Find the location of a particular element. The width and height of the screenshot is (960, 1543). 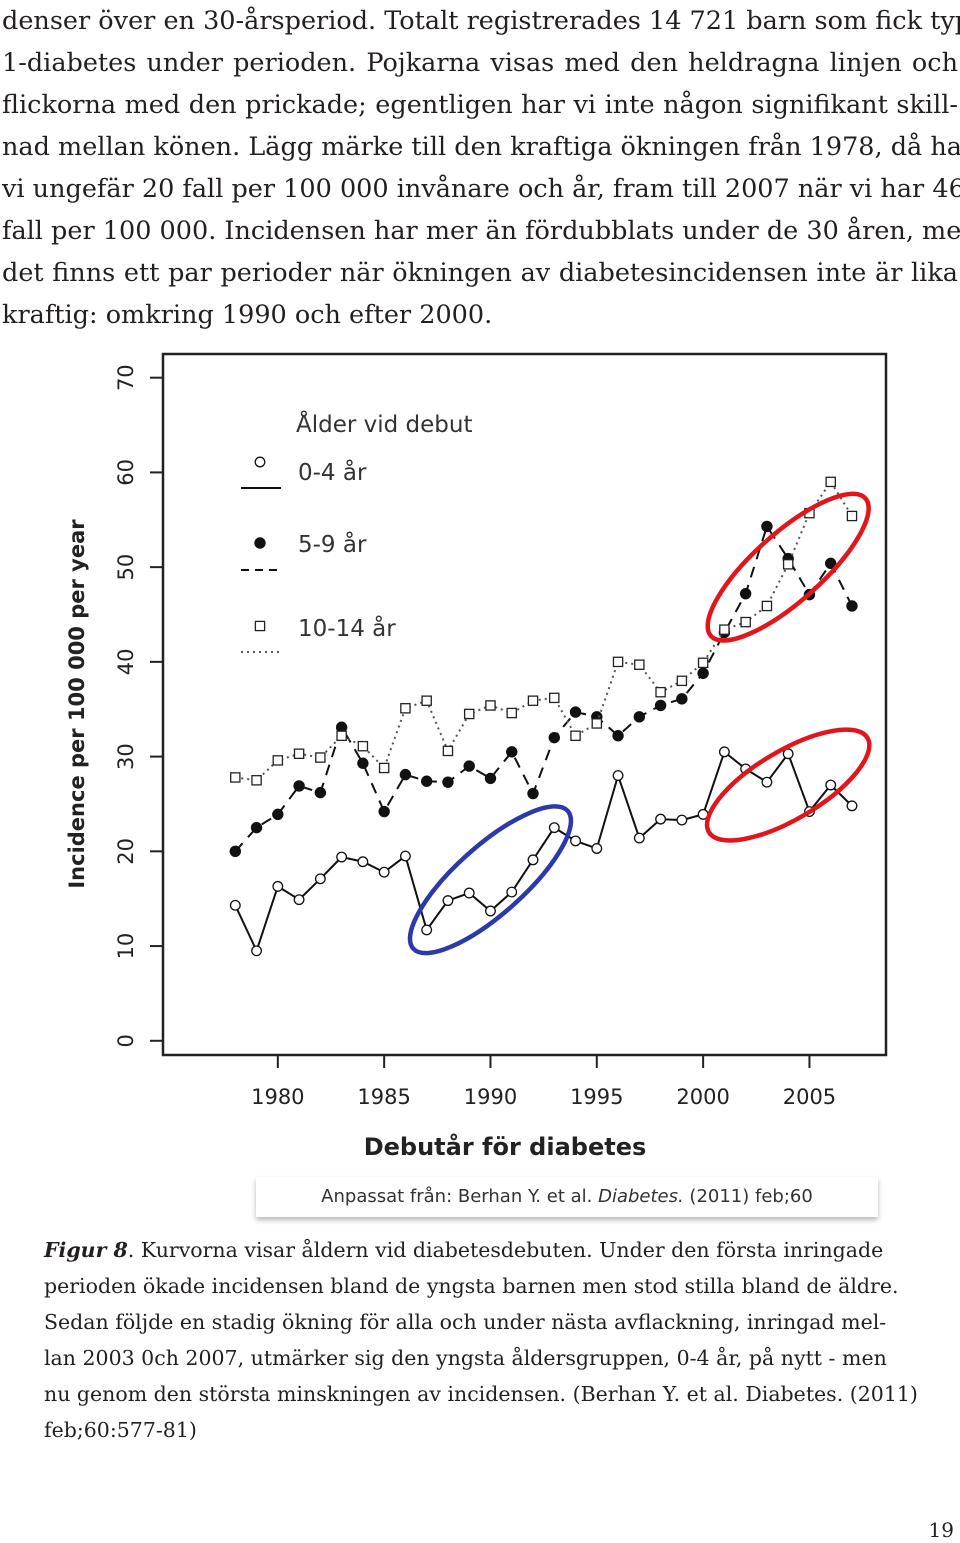

source-note-journal: Diabetes. is located at coordinates (641, 1196).